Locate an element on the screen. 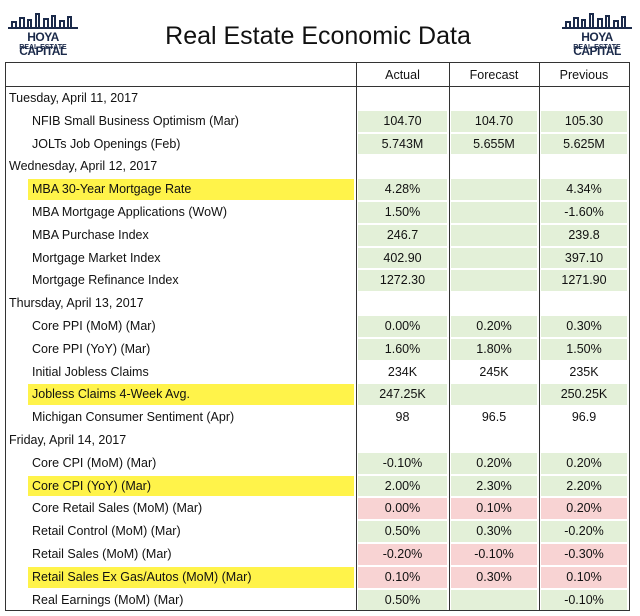  value: 5.743M is located at coordinates (402, 143).